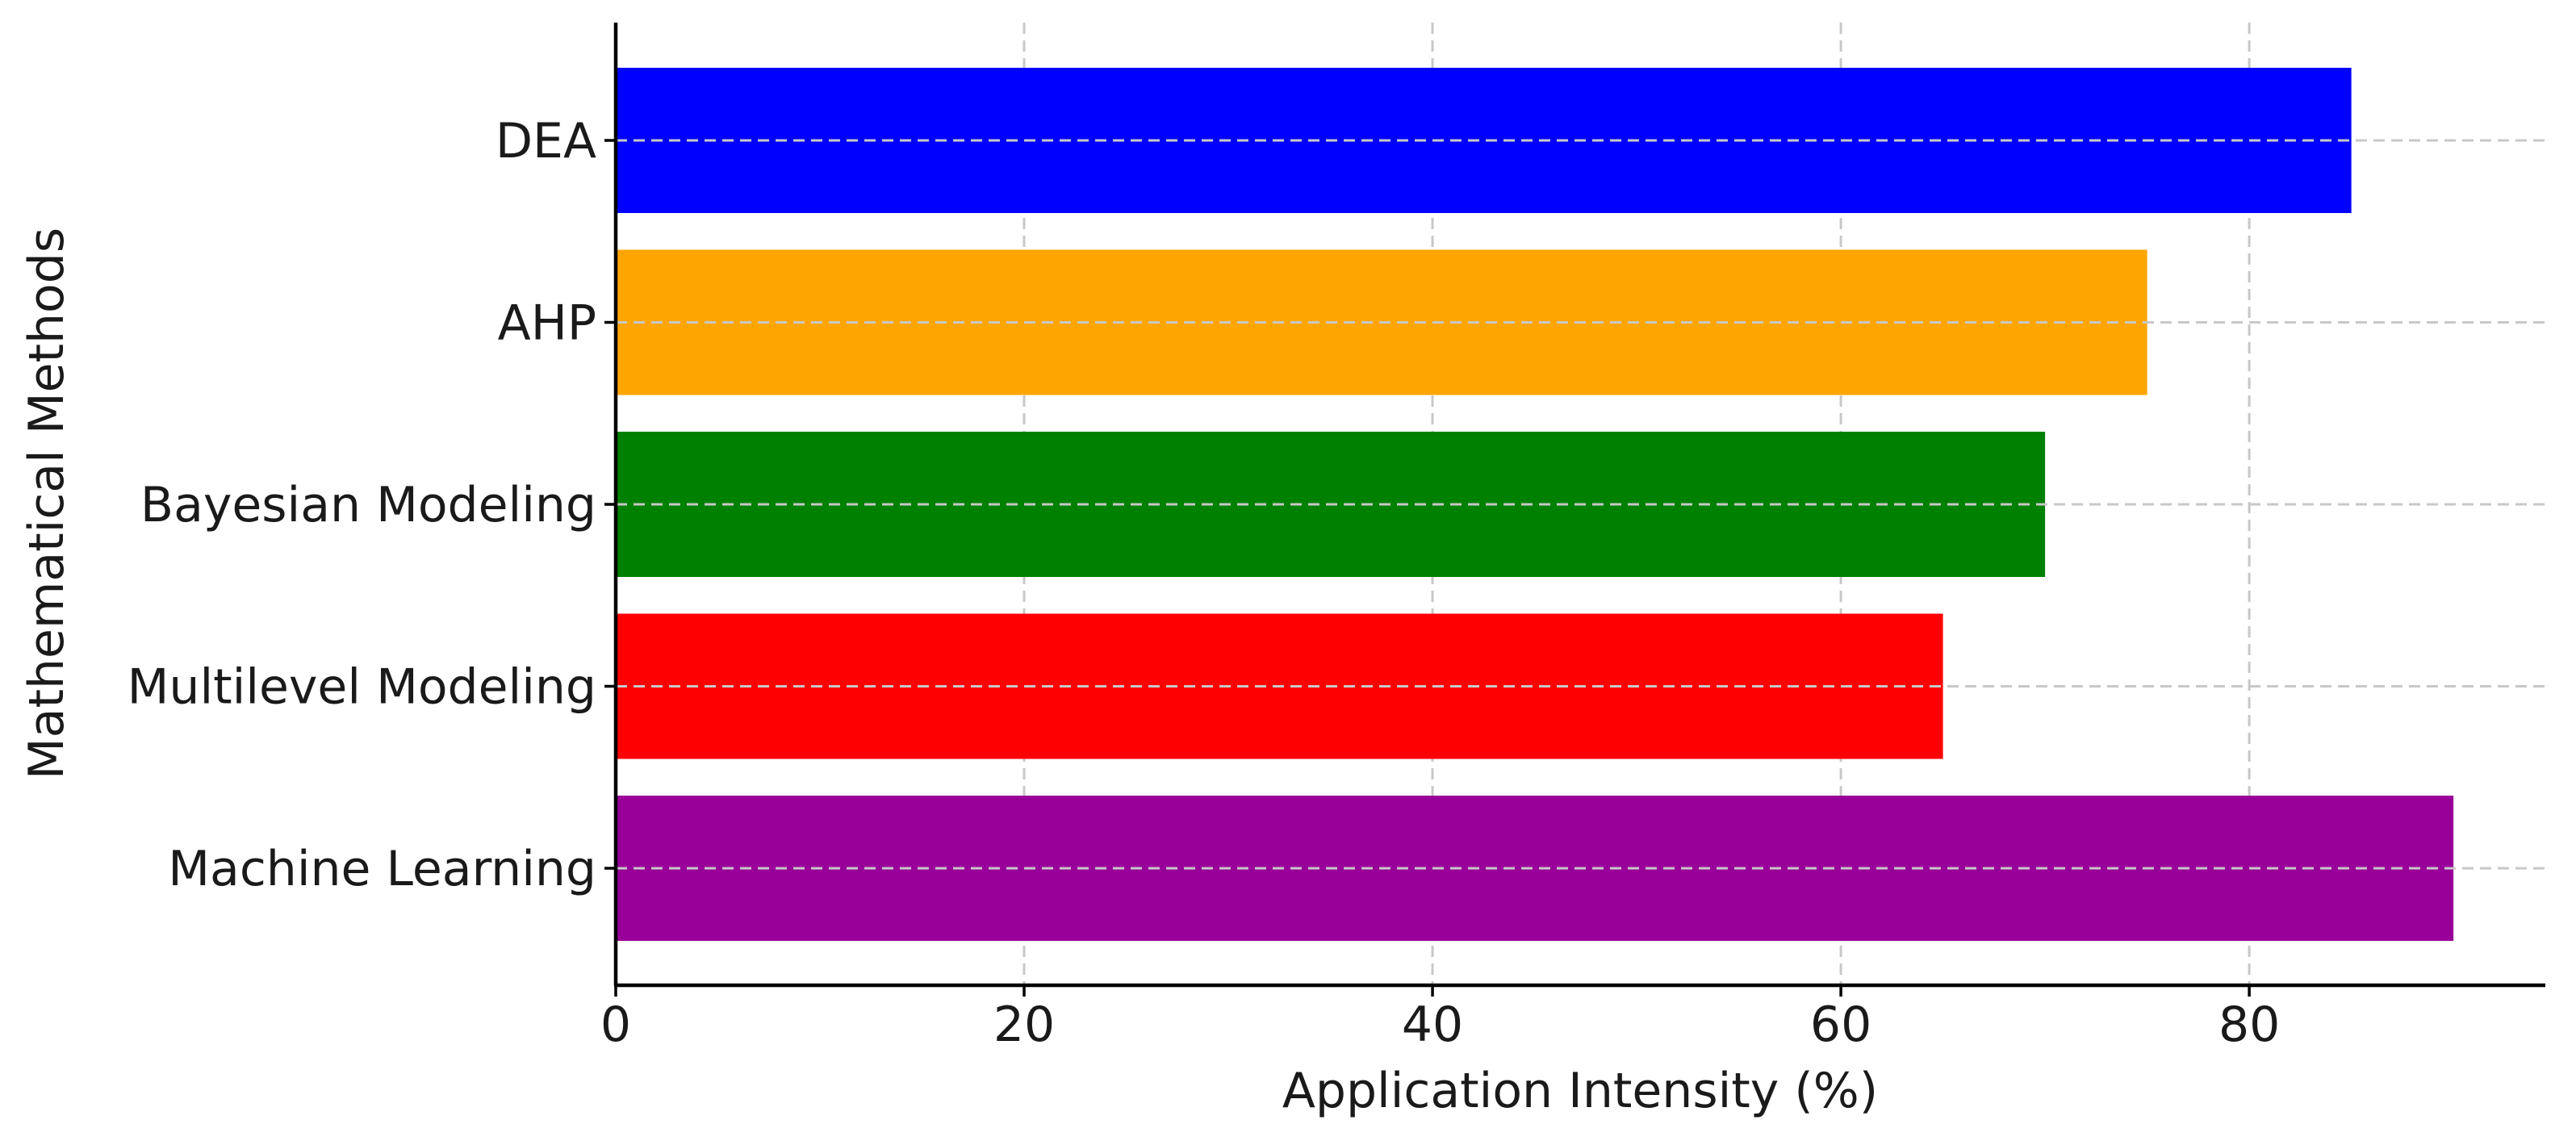  Describe the element at coordinates (362, 687) in the screenshot. I see `y-tick-label: Multilevel Modeling` at that location.